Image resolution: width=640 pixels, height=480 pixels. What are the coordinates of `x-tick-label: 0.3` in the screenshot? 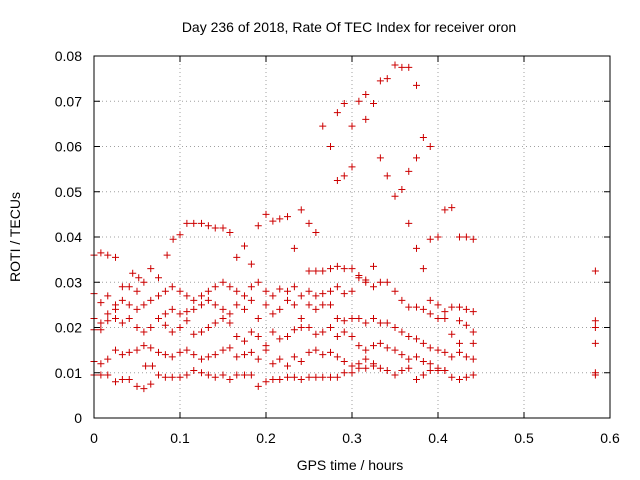 It's located at (352, 438).